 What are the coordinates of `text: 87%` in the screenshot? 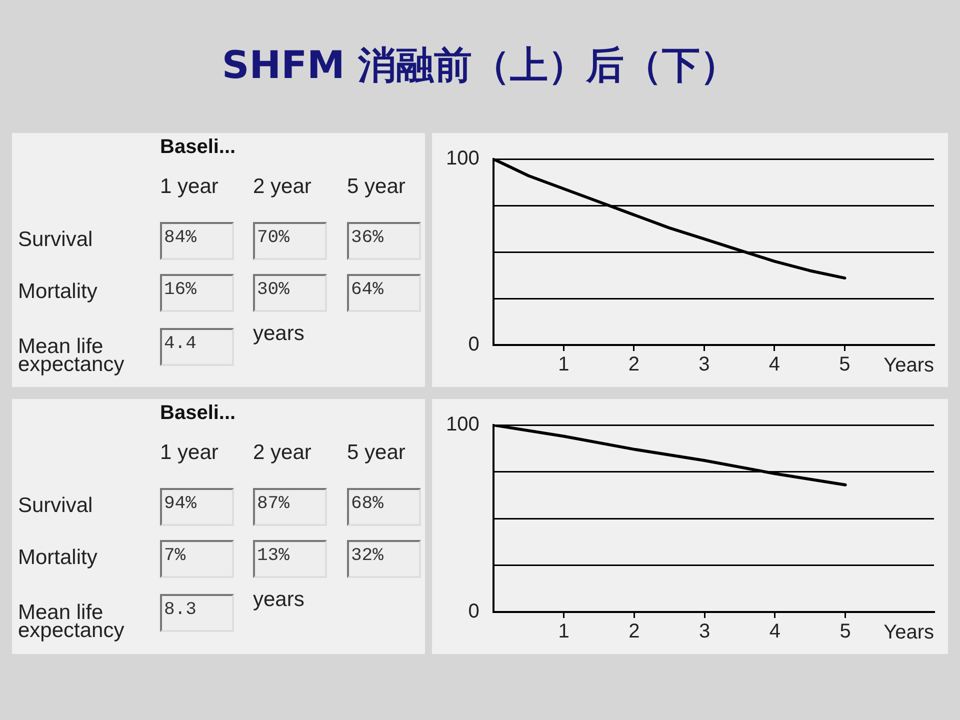 It's located at (273, 504).